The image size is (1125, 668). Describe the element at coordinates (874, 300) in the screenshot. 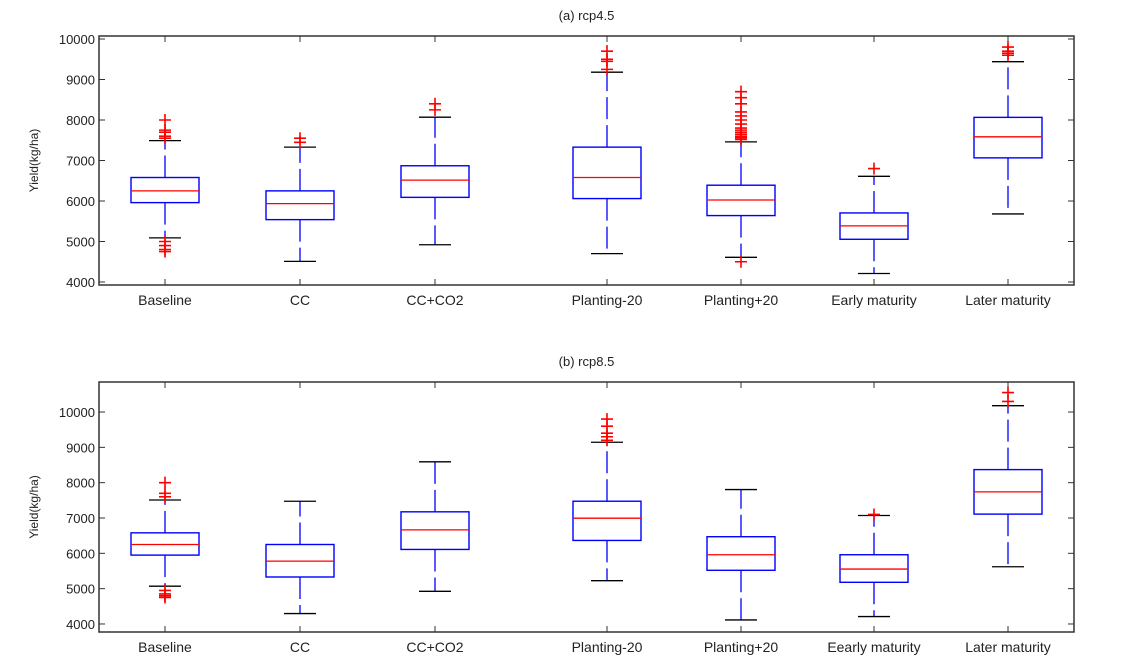

I see `x-tick-label: Early maturity` at that location.